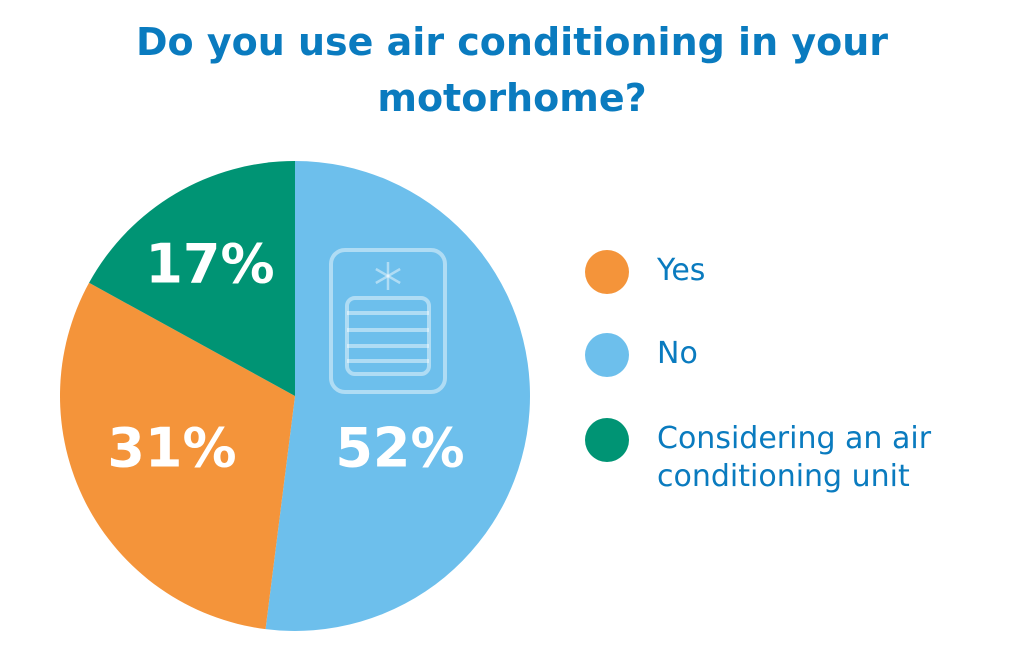 This screenshot has width=1024, height=669. Describe the element at coordinates (677, 353) in the screenshot. I see `legend-label: No` at that location.